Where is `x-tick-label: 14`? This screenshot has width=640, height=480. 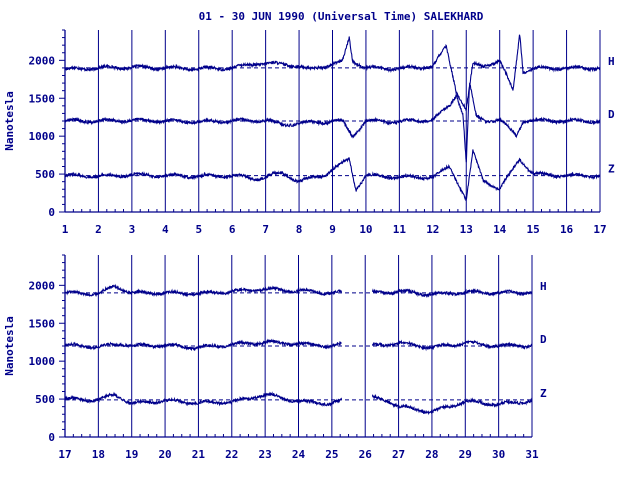
x-tick-label: 14 is located at coordinates (500, 229).